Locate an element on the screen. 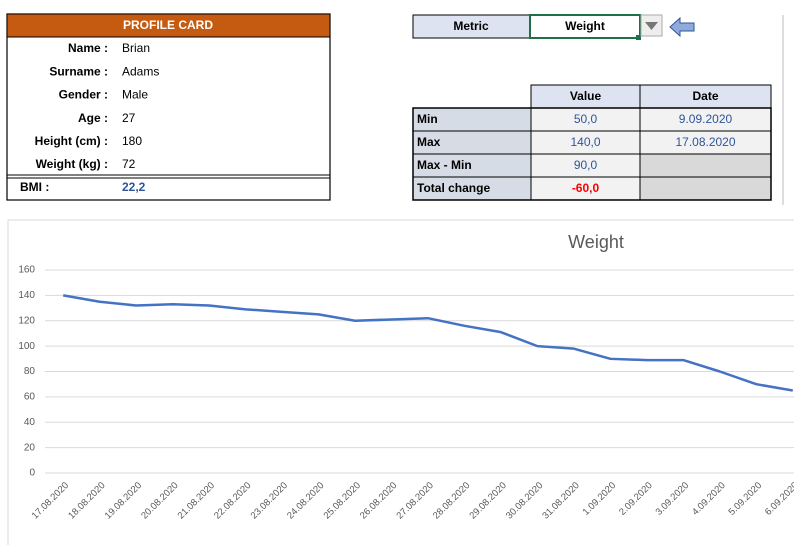 This screenshot has height=545, width=794. field-value: Adams is located at coordinates (140, 71).